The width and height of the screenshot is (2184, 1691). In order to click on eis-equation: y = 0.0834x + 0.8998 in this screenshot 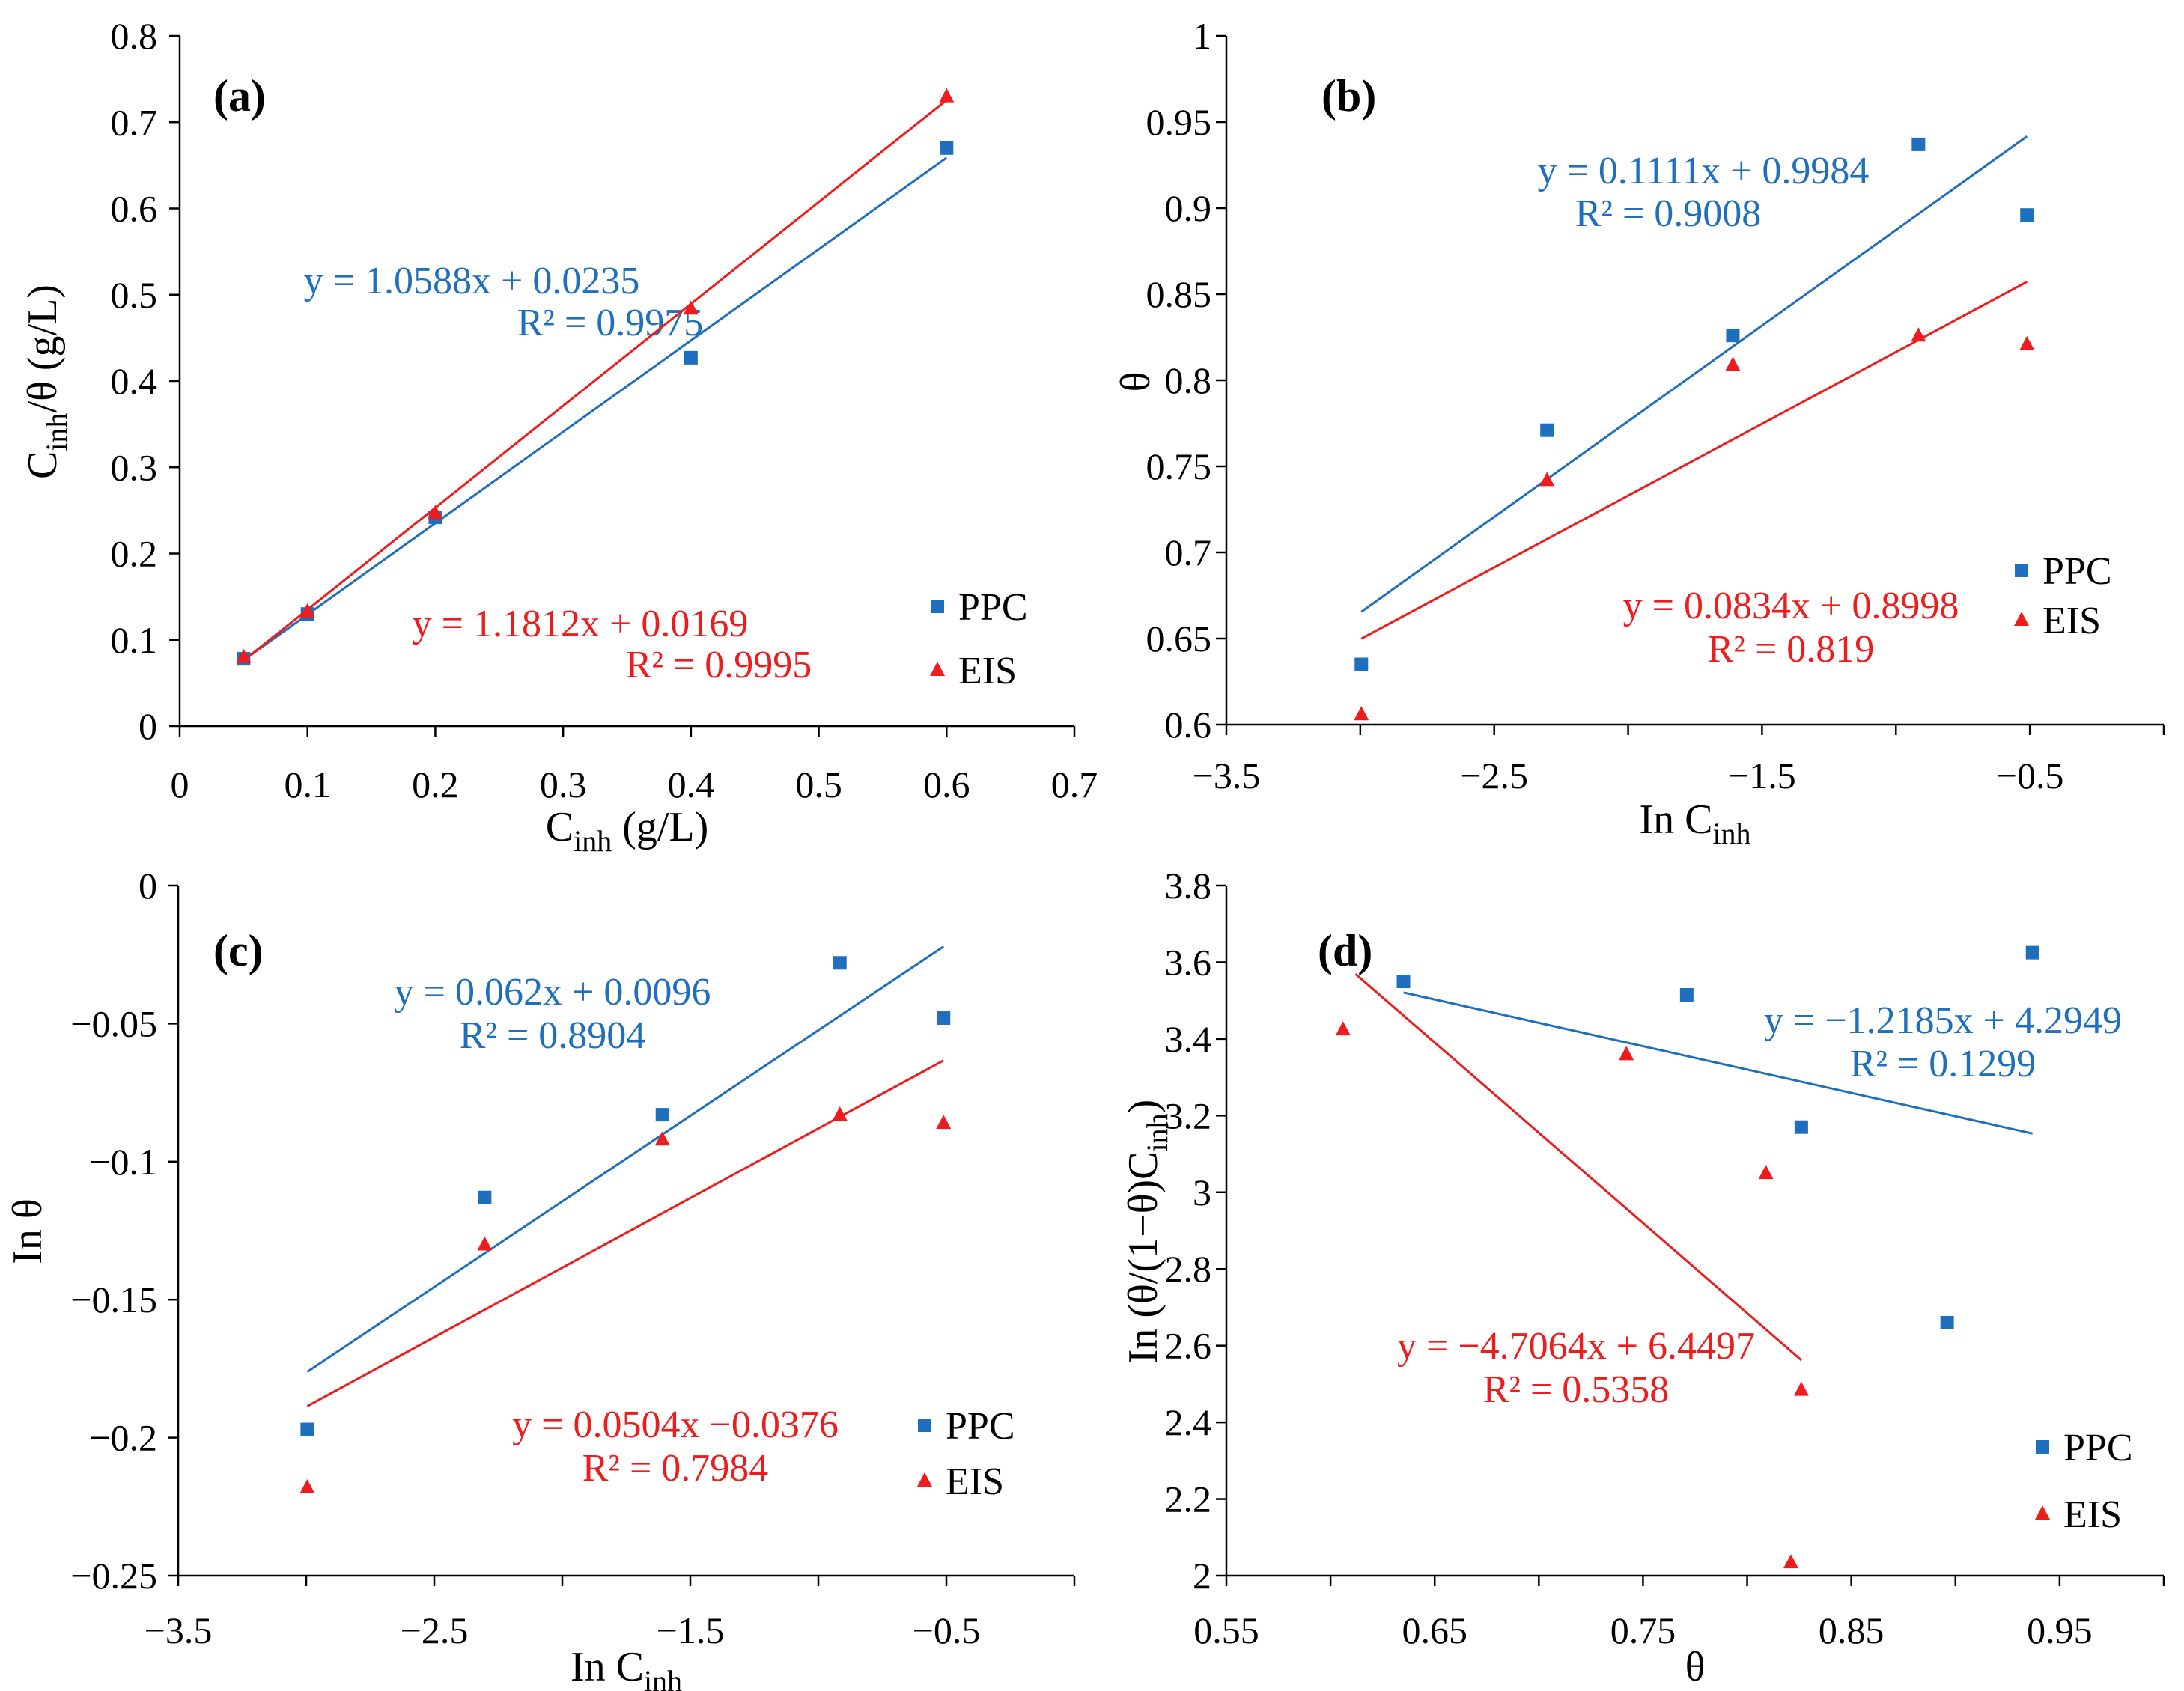, I will do `click(1791, 606)`.